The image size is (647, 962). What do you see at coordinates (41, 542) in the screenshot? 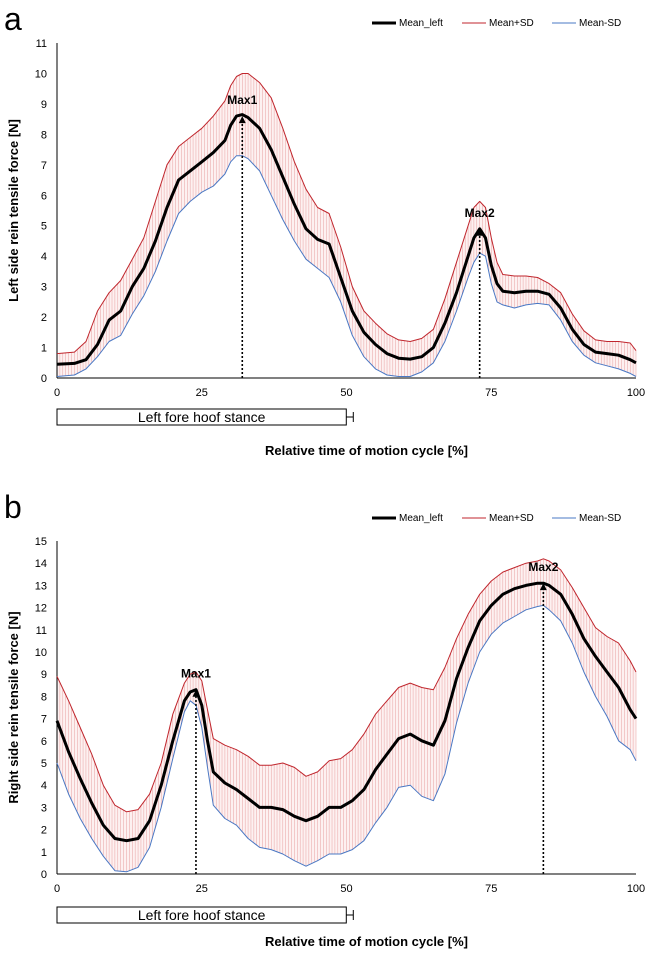
I see `y-tick-label: 15` at bounding box center [41, 542].